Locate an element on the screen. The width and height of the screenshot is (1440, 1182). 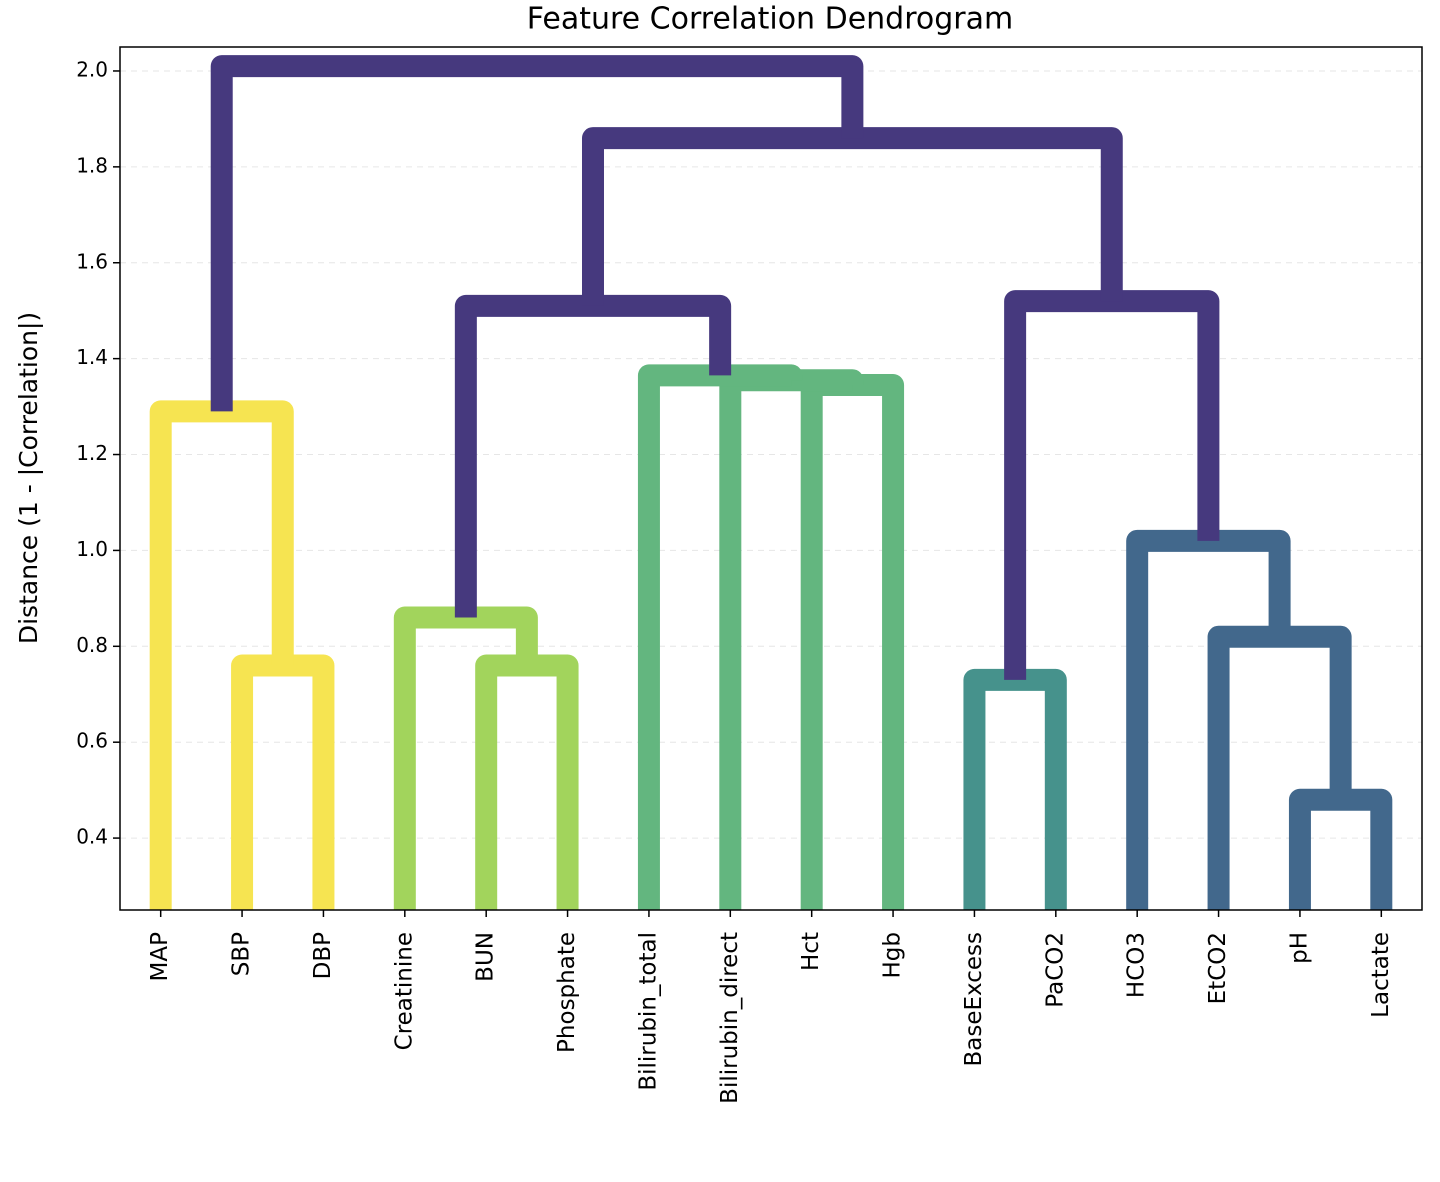
leaf-label: SBP is located at coordinates (242, 954).